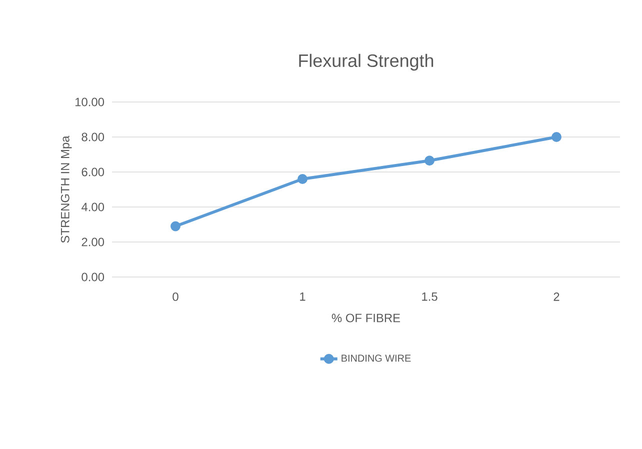 This screenshot has width=642, height=449. What do you see at coordinates (366, 62) in the screenshot?
I see `chart-title: Flexural Strength` at bounding box center [366, 62].